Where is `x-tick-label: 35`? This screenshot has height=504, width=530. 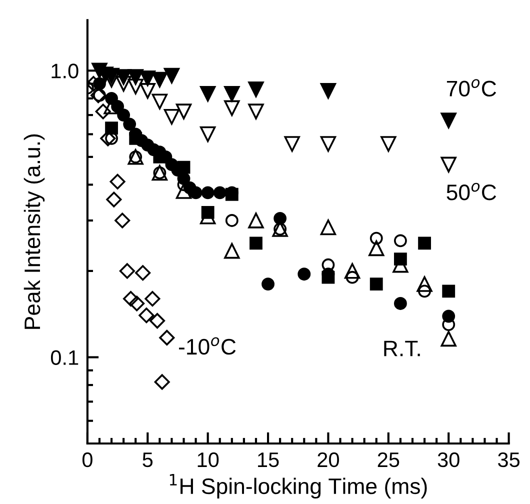 x-tick-label: 35 is located at coordinates (509, 460).